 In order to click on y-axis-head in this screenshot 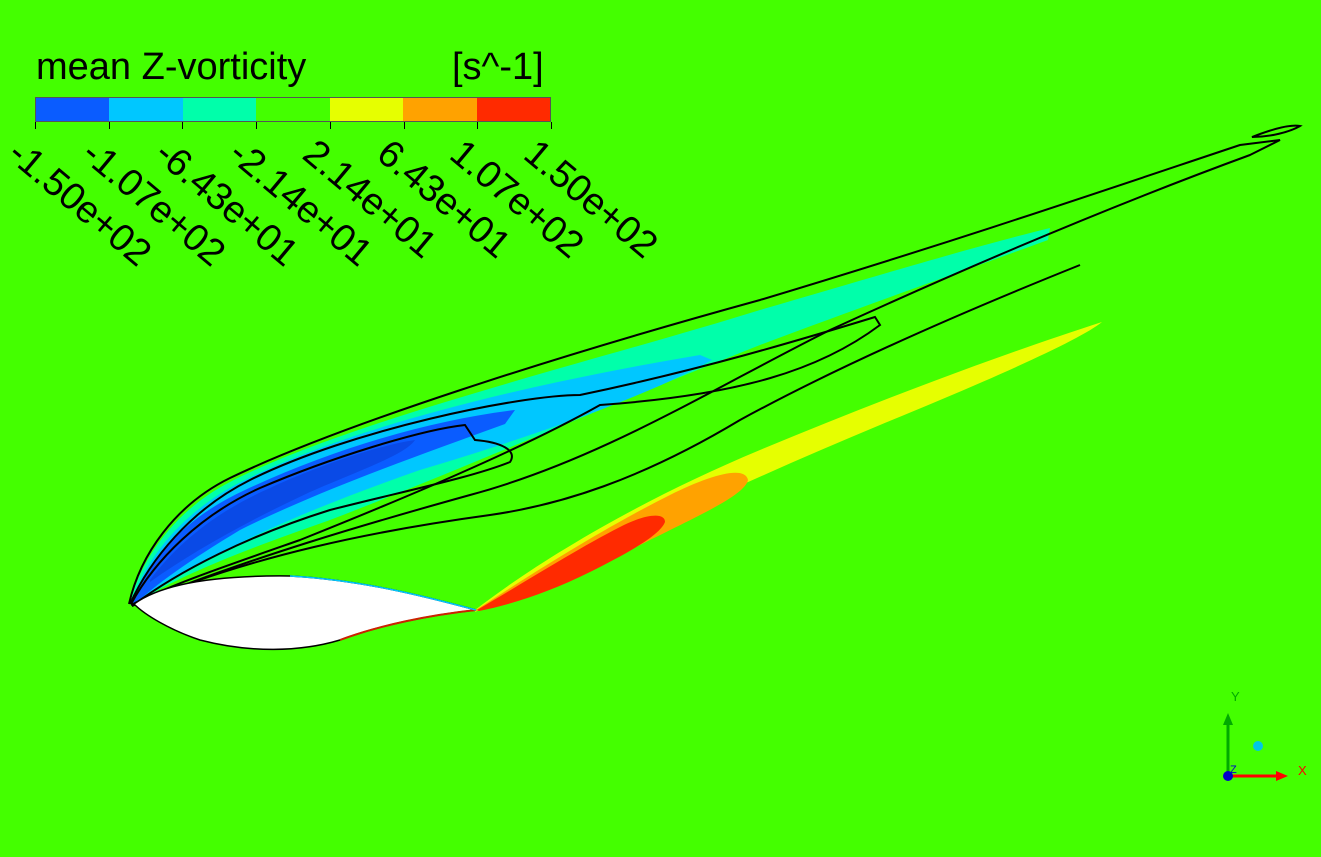, I will do `click(1228, 719)`.